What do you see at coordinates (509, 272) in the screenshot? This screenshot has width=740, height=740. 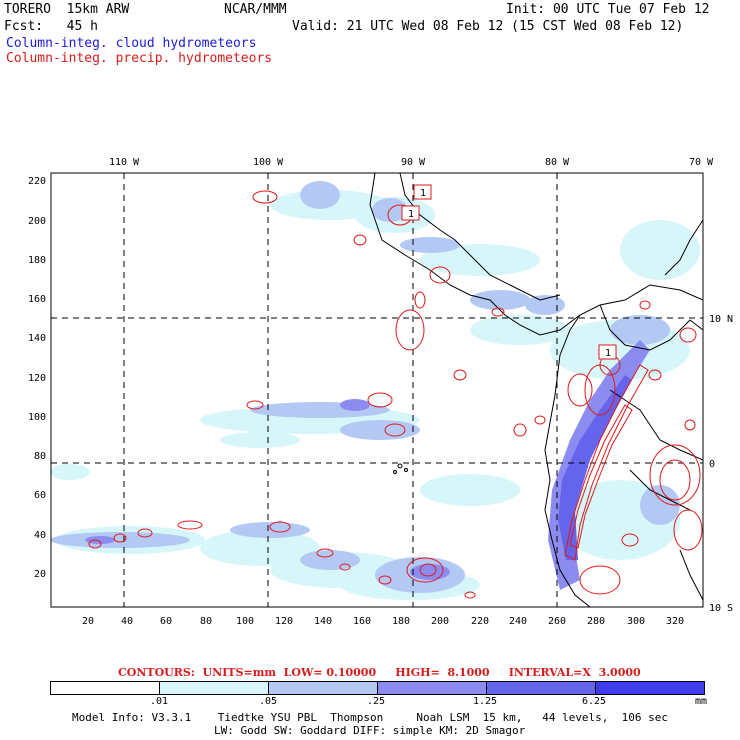 I see `contour-labels: 1 1 1` at bounding box center [509, 272].